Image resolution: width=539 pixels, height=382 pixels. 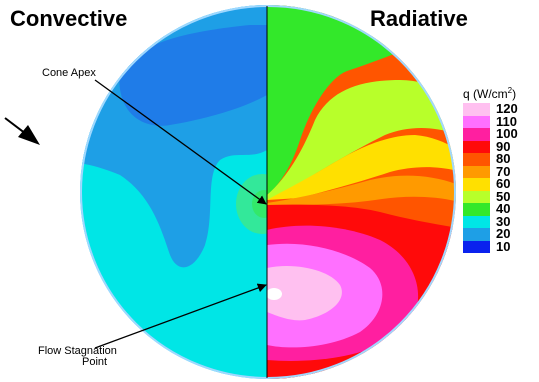 I want to click on radiative-title: Radiative, so click(x=419, y=18).